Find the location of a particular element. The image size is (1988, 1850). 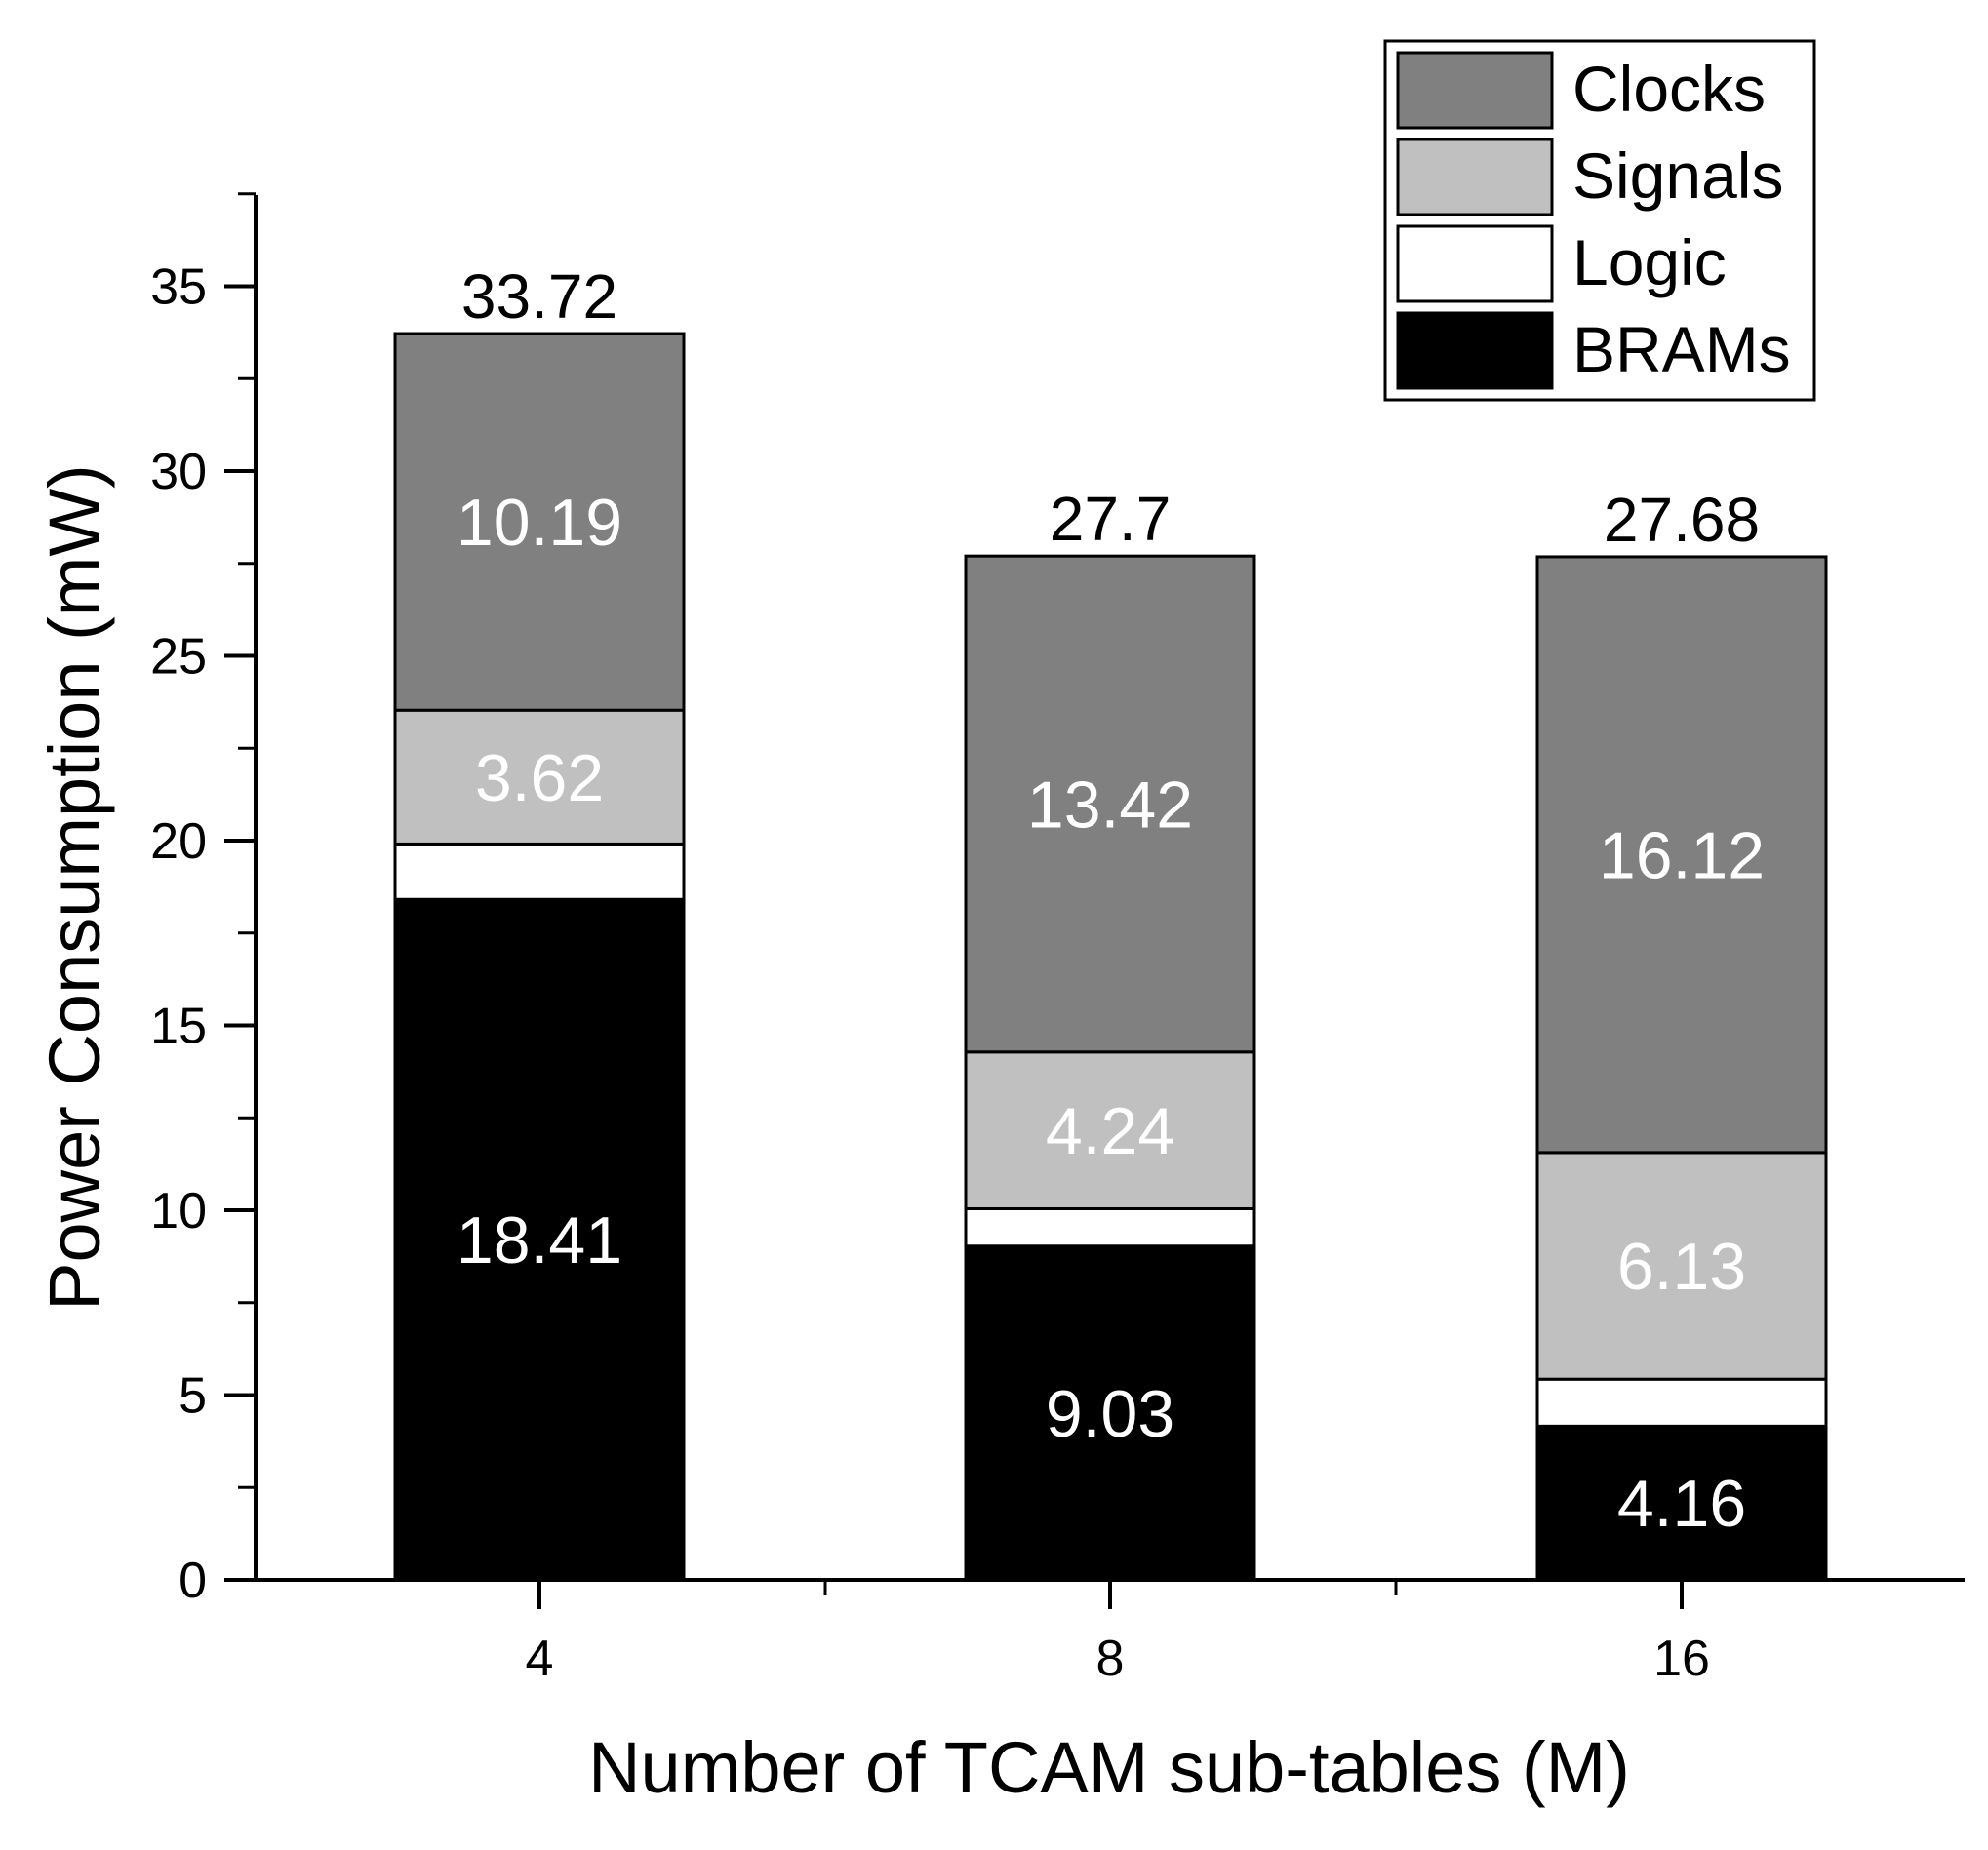

y-tick-label: 10 is located at coordinates (178, 1211).